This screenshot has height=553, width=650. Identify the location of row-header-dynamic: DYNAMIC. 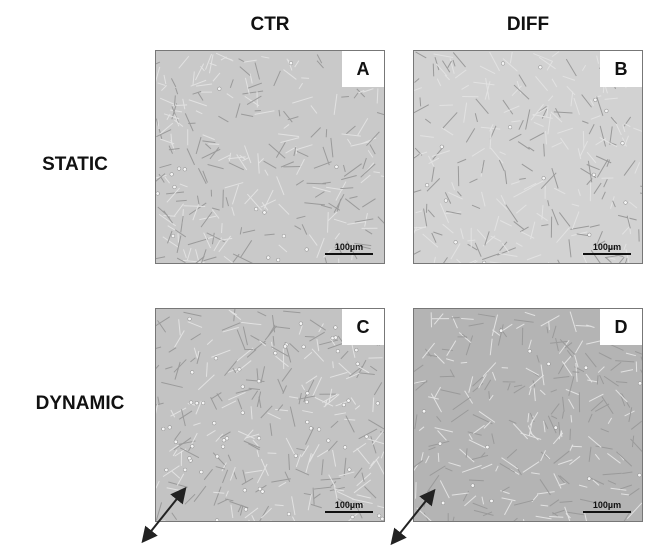
(80, 403).